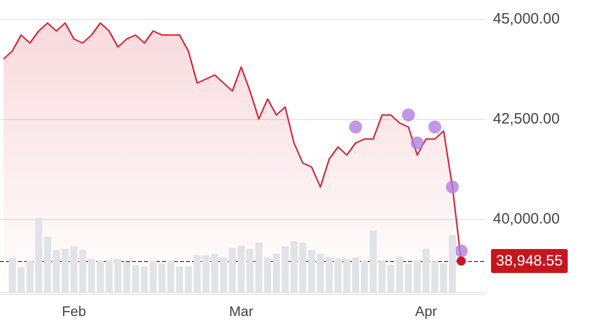 This screenshot has width=612, height=328. Describe the element at coordinates (426, 311) in the screenshot. I see `x-tick-label: Apr` at that location.